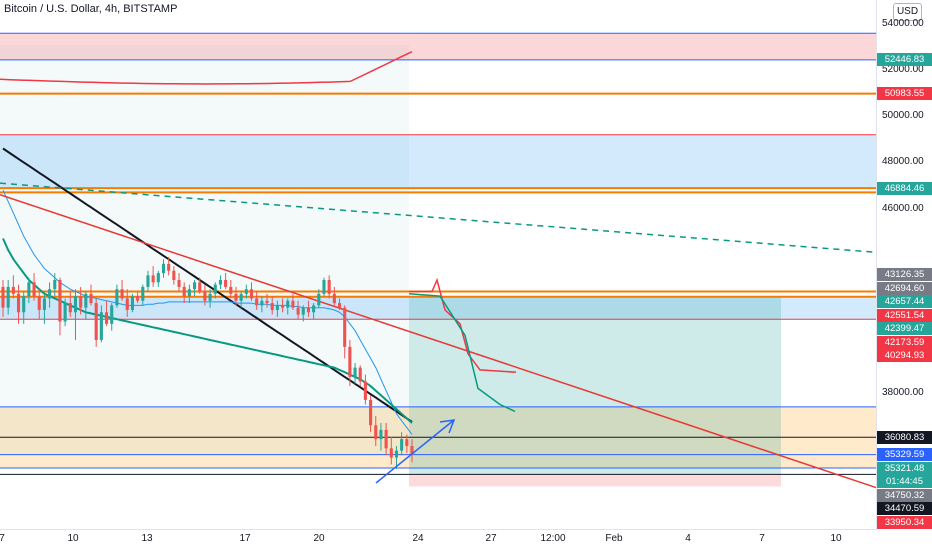 This screenshot has height=551, width=932. Describe the element at coordinates (553, 538) in the screenshot. I see `time-tick-7: 12:00` at that location.